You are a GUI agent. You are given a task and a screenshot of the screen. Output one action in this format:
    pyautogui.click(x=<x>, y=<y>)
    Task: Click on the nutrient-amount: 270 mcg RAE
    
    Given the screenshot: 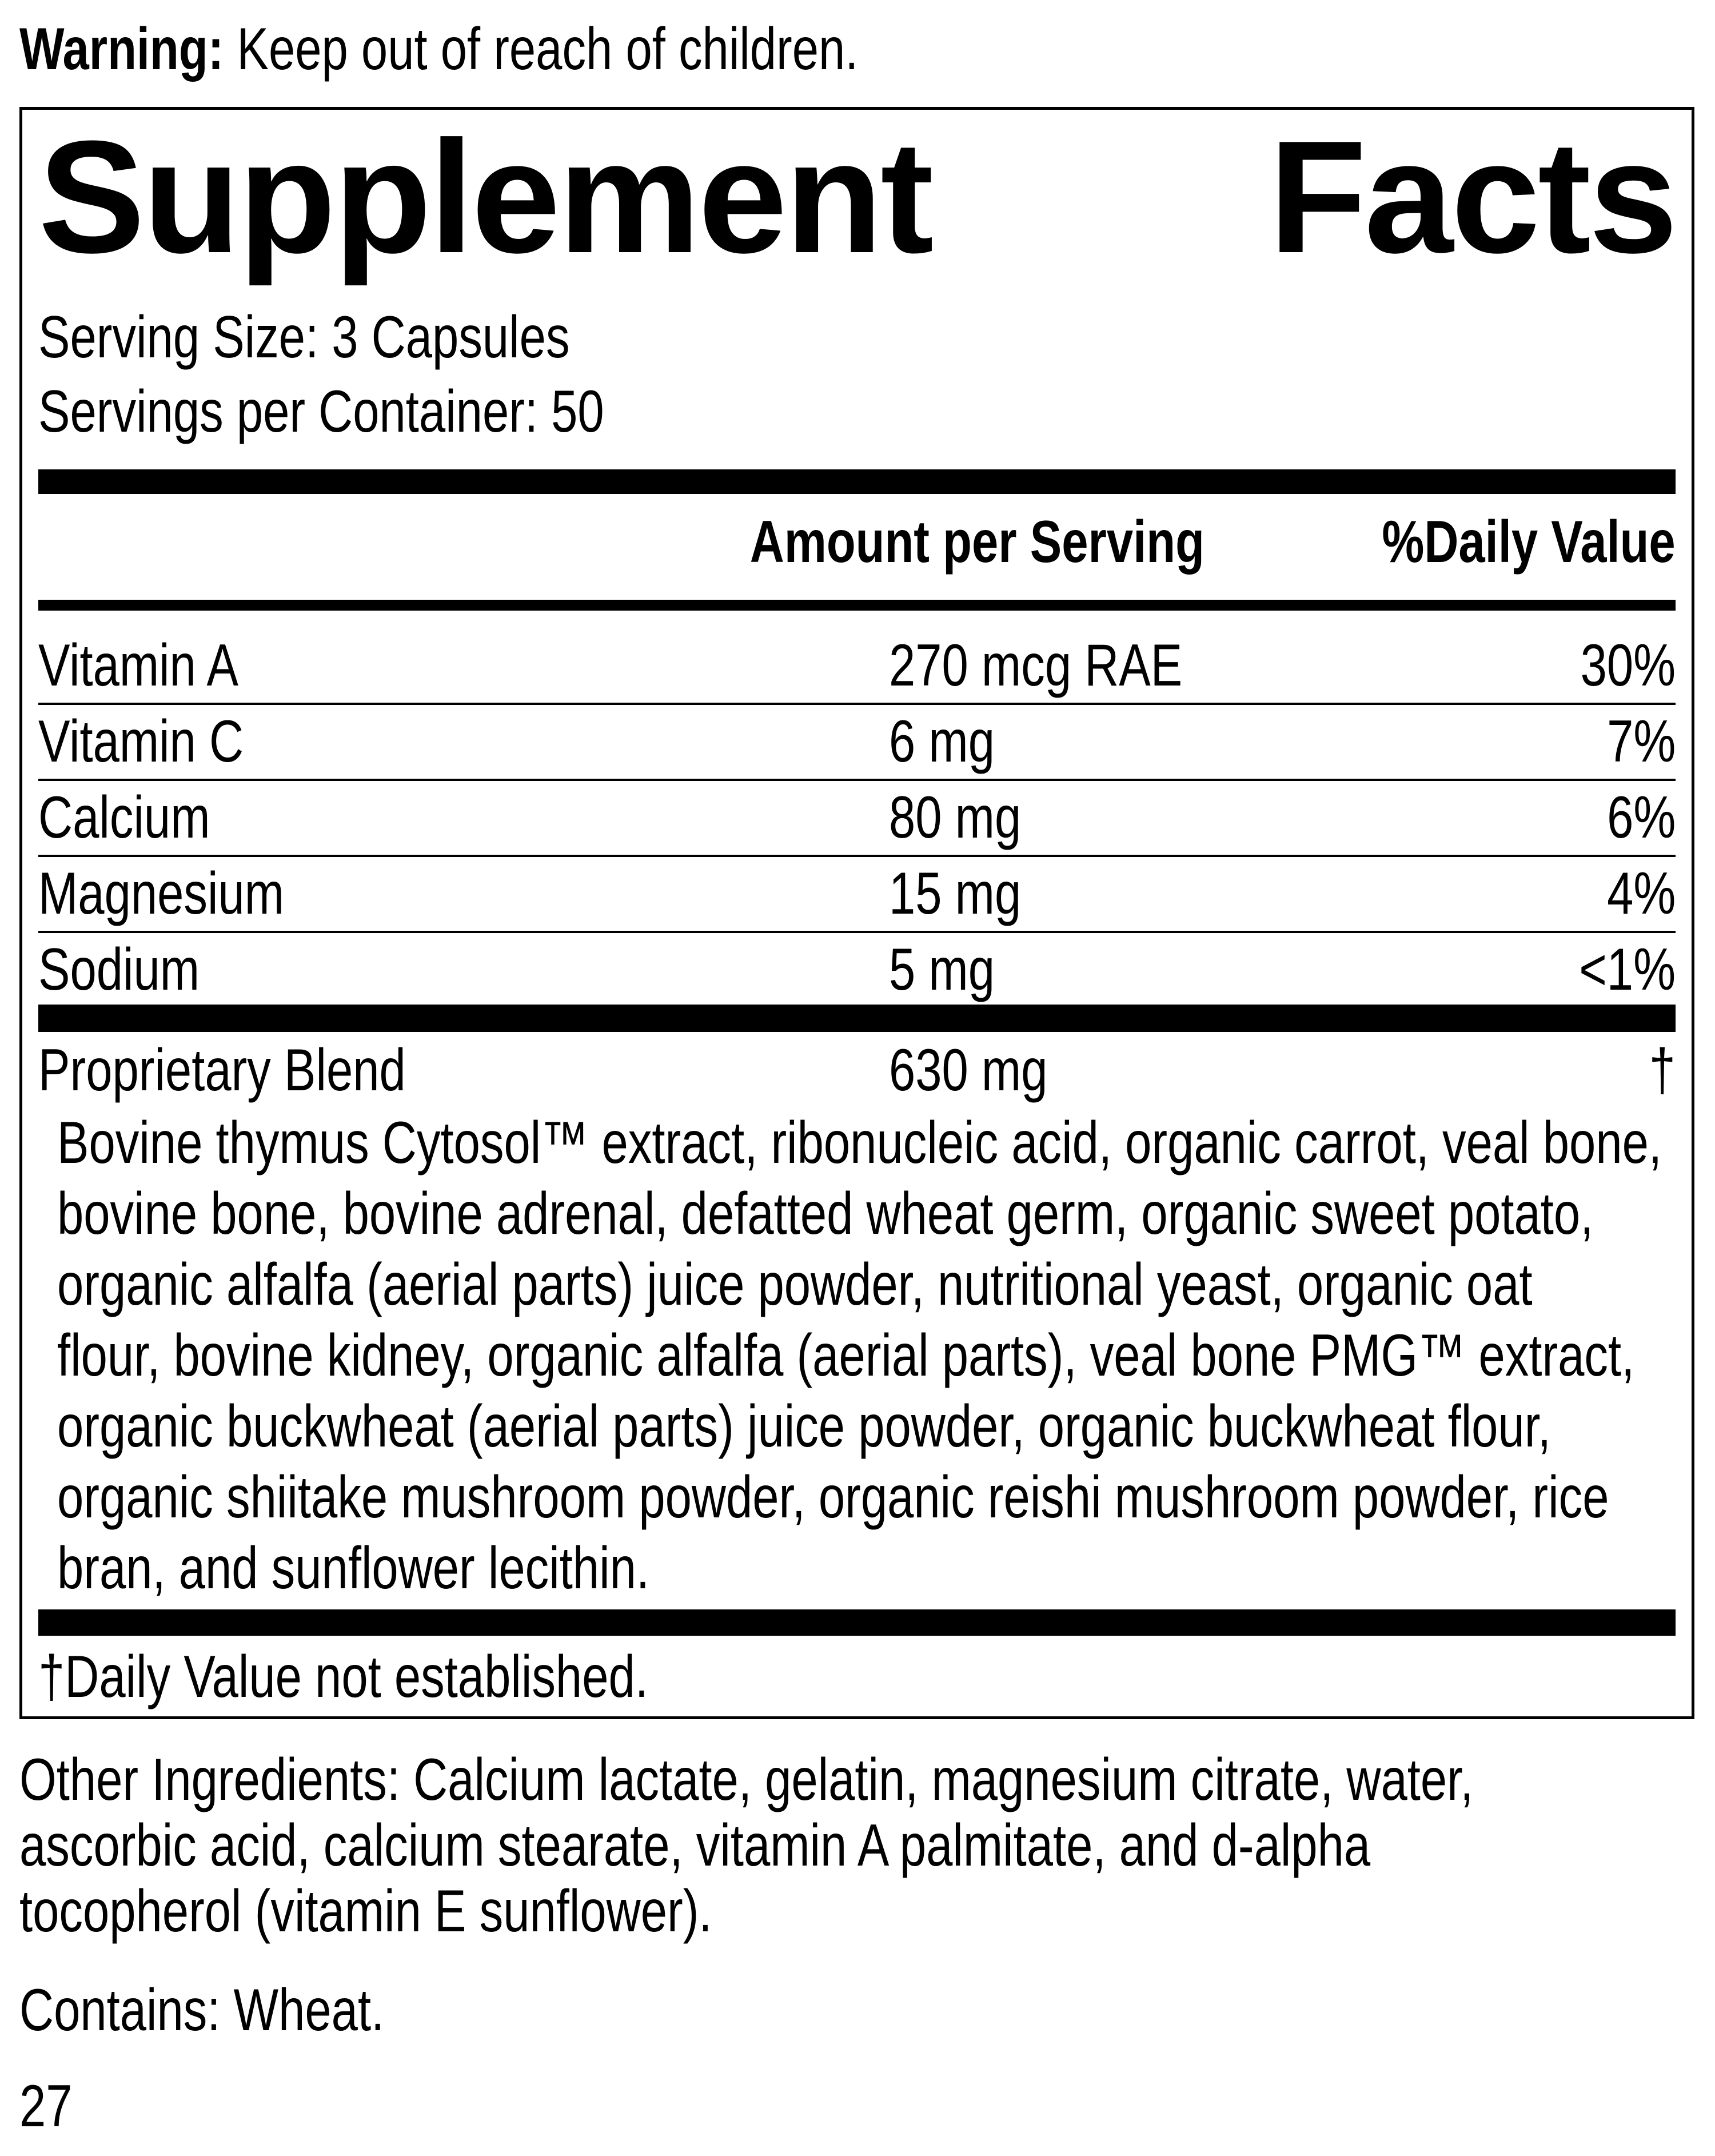 What is the action you would take?
    pyautogui.click(x=1036, y=665)
    